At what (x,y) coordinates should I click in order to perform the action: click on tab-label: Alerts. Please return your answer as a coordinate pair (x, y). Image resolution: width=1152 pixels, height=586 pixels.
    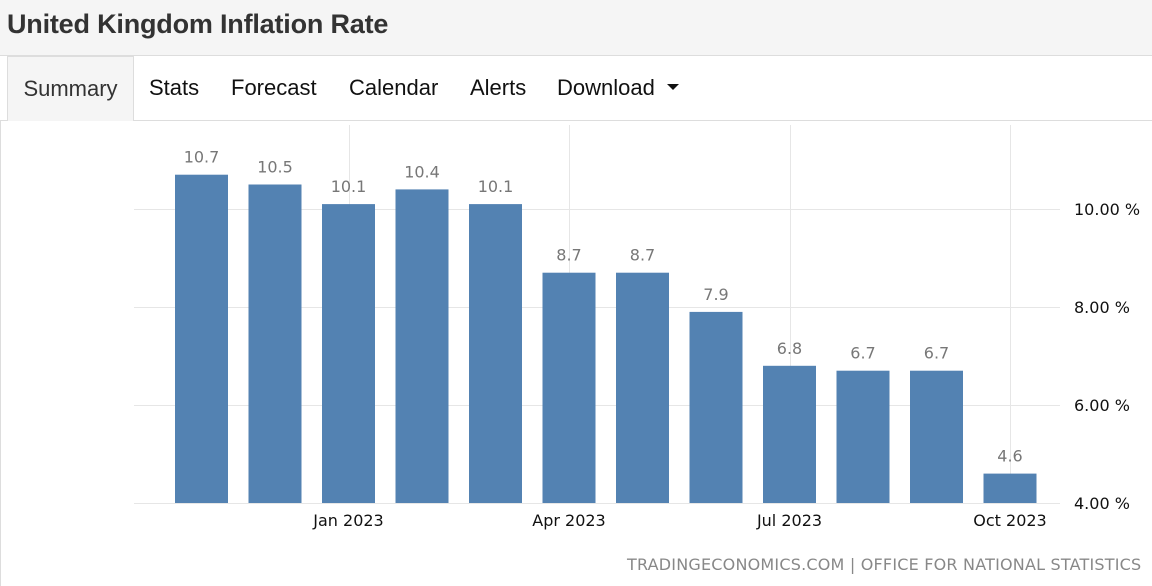
    Looking at the image, I should click on (498, 87).